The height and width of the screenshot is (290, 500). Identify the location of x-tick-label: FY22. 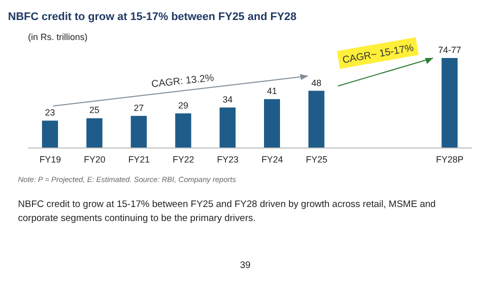
(183, 159).